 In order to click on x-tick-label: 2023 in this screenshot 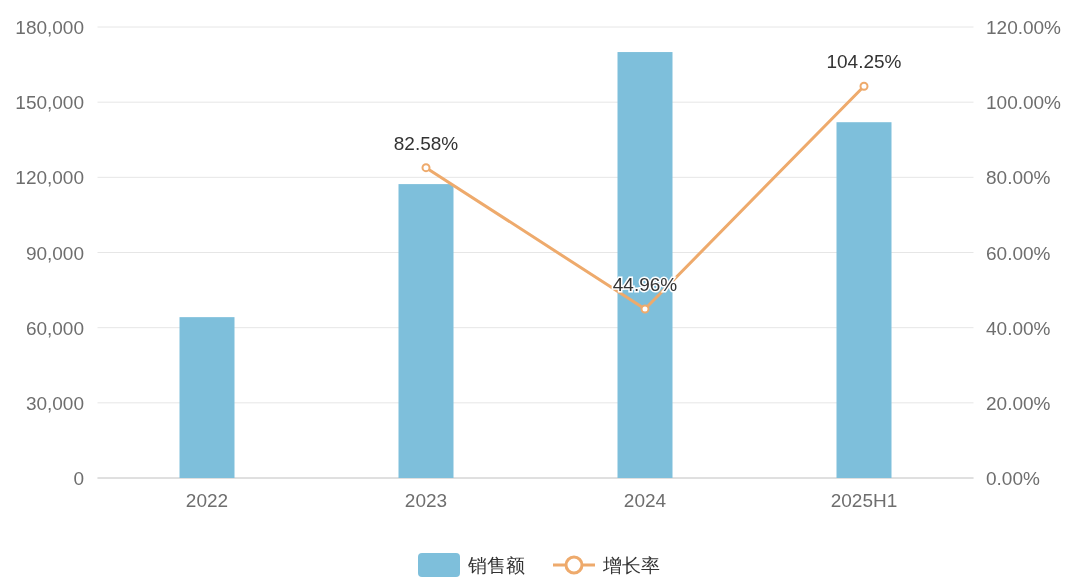, I will do `click(426, 500)`.